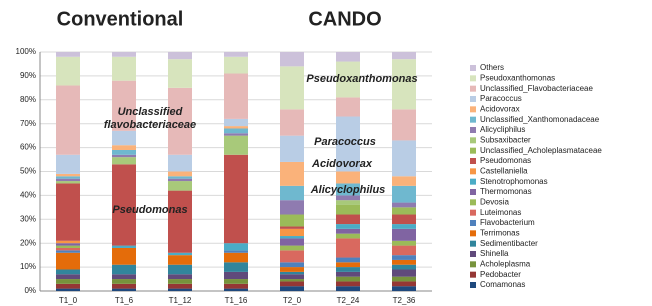 This screenshot has width=652, height=306. What do you see at coordinates (26, 51) in the screenshot?
I see `y-tick-label: 100%` at bounding box center [26, 51].